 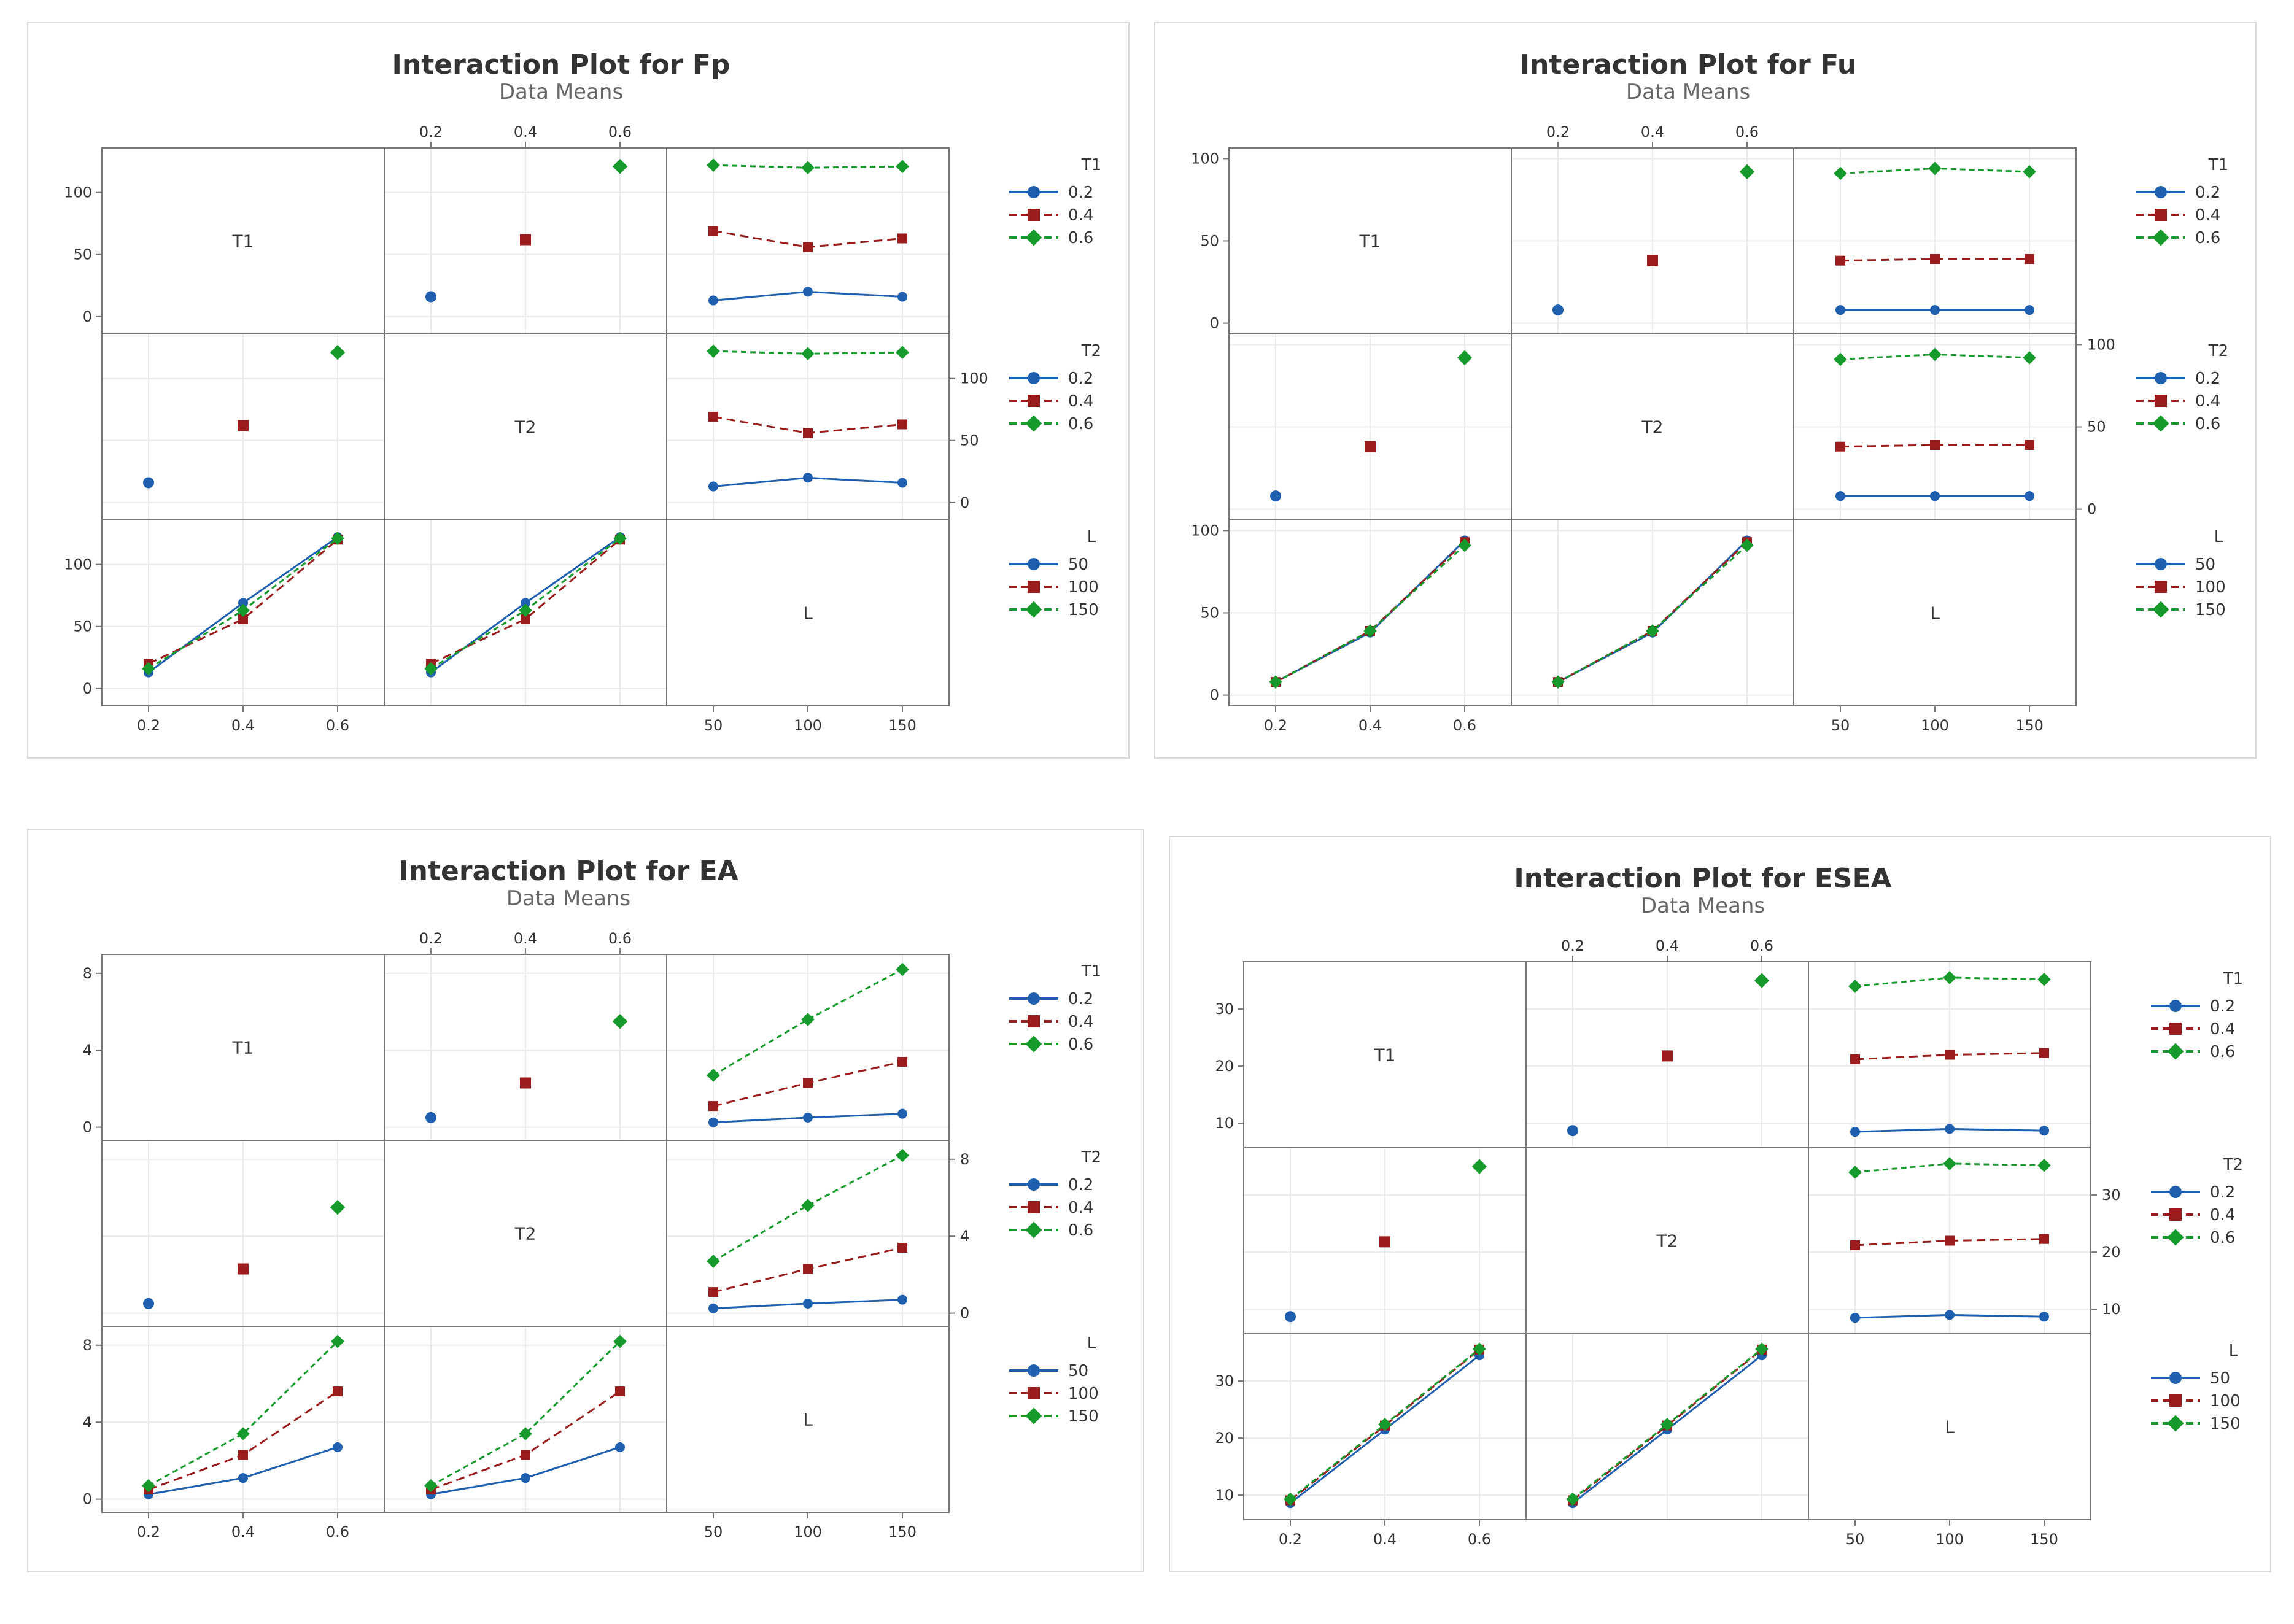 I want to click on chart-title: Interaction Plot for EA, so click(x=568, y=871).